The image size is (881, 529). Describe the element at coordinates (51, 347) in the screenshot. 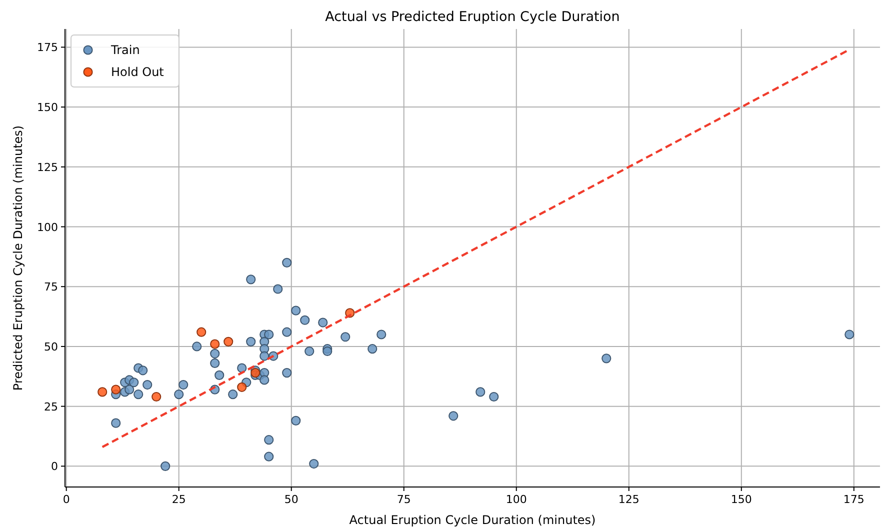

I see `y-tick-label: 50` at that location.